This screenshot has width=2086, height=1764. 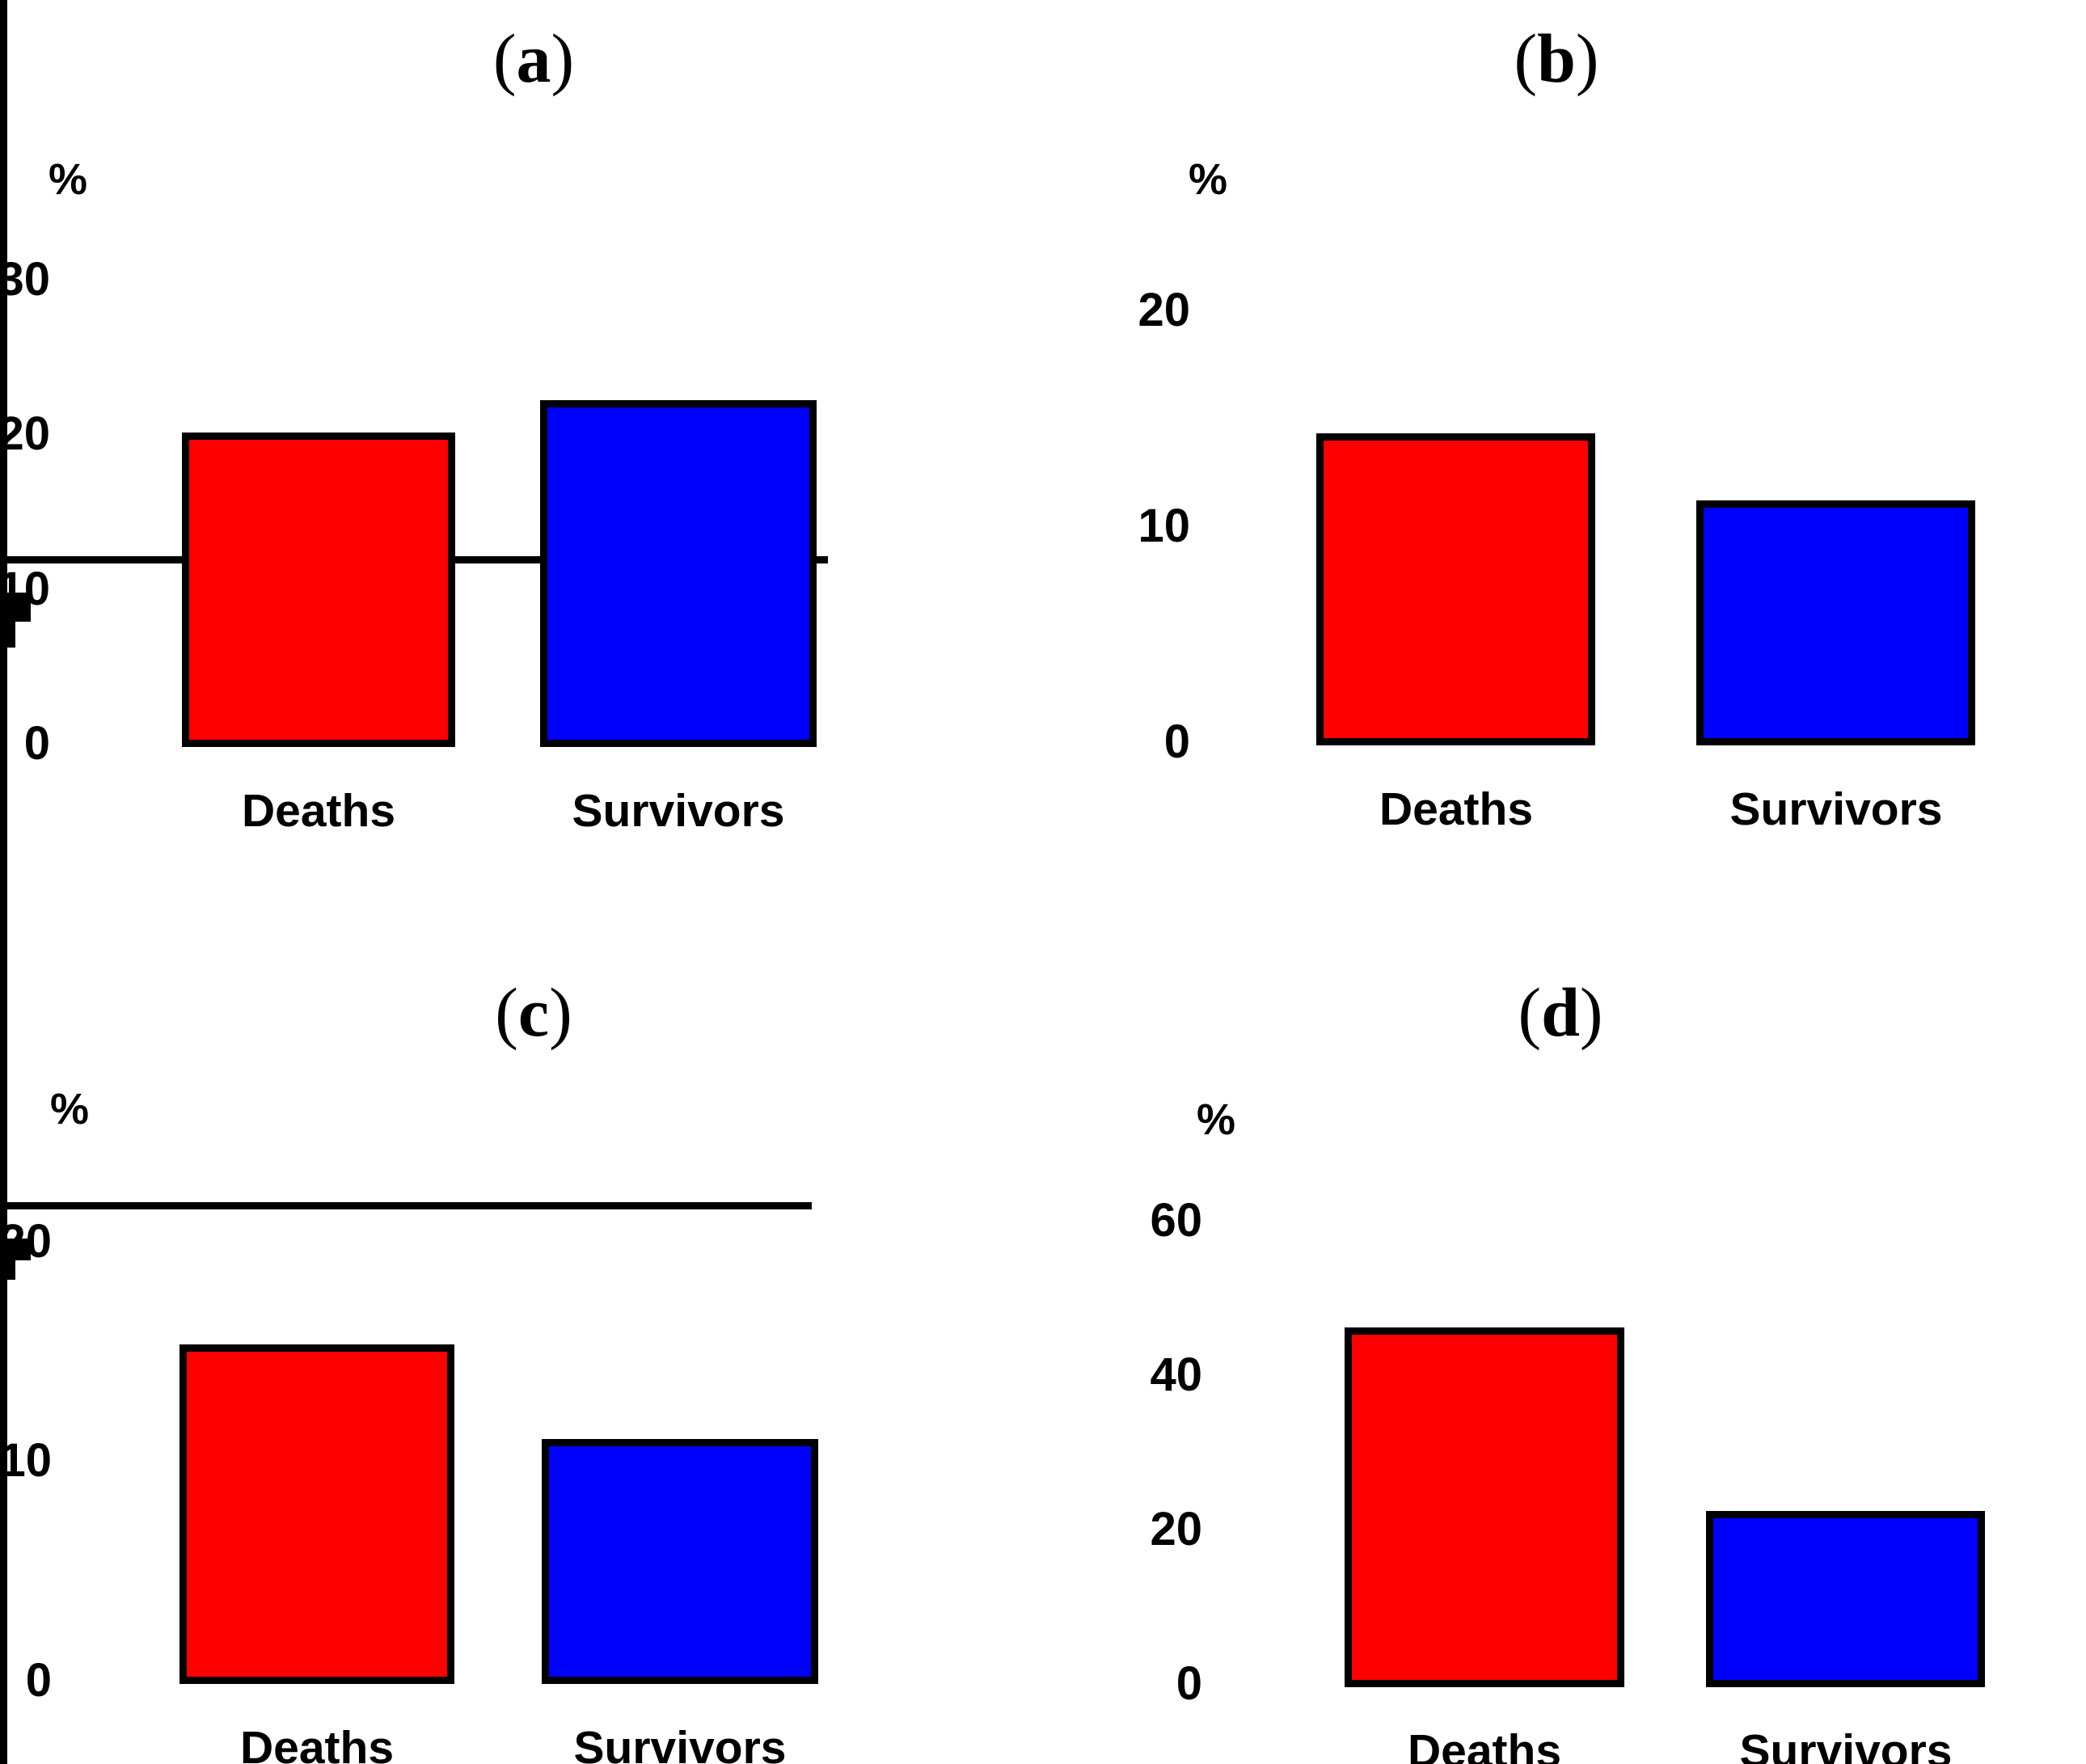 What do you see at coordinates (1176, 1375) in the screenshot?
I see `y-tick-label: 40` at bounding box center [1176, 1375].